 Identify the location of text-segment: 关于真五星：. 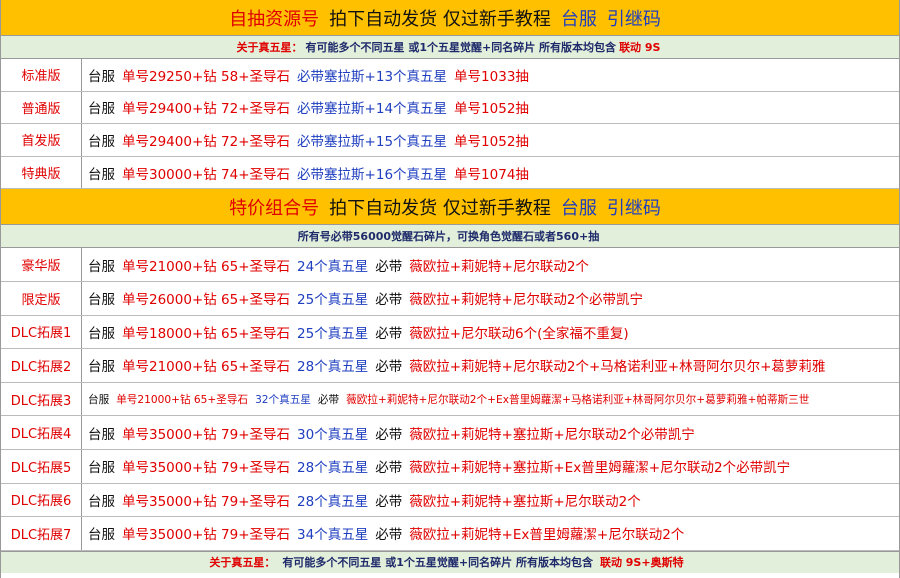
(269, 47).